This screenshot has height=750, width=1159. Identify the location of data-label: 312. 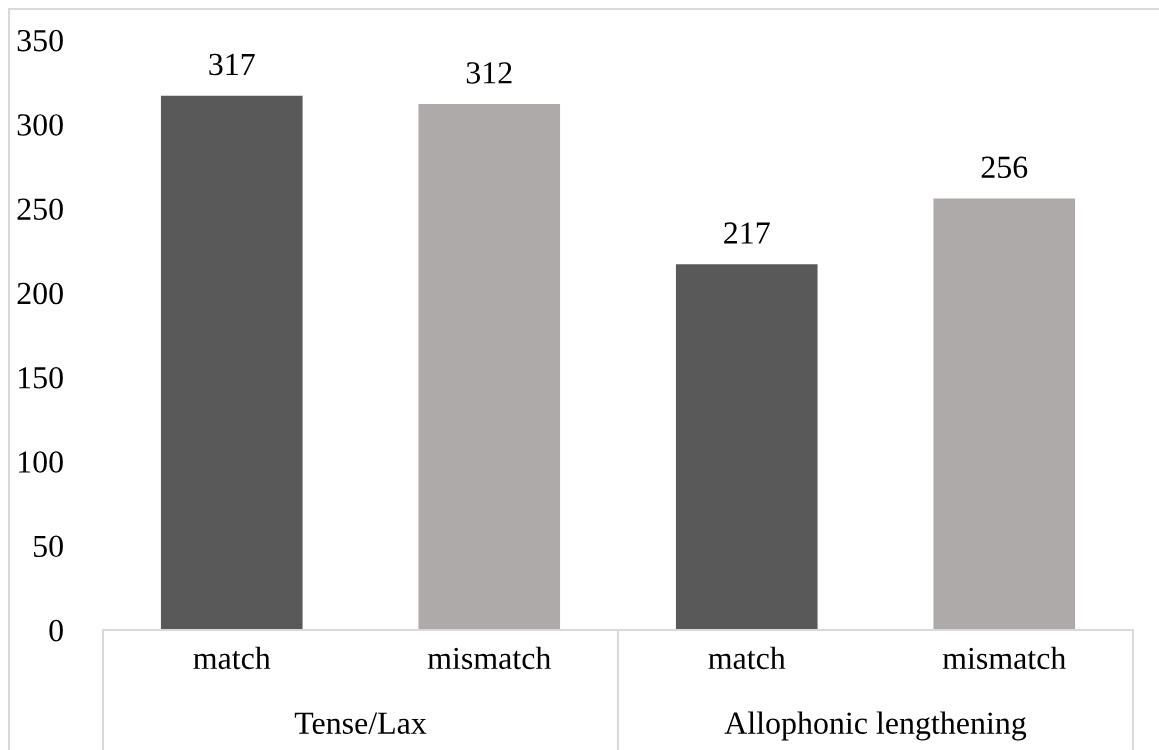
(489, 73).